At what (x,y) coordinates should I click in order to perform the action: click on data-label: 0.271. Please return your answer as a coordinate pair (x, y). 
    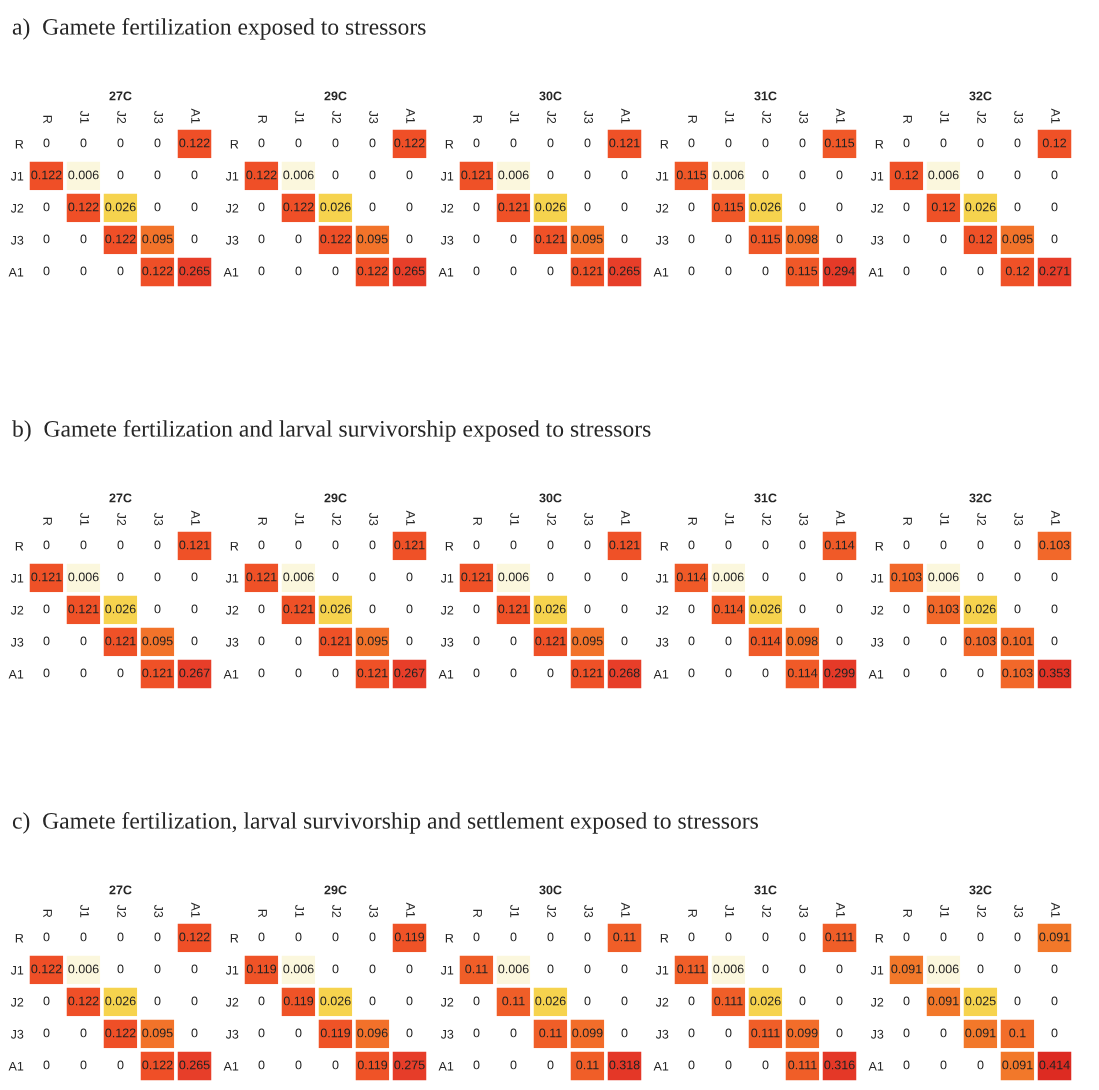
    Looking at the image, I should click on (1054, 271).